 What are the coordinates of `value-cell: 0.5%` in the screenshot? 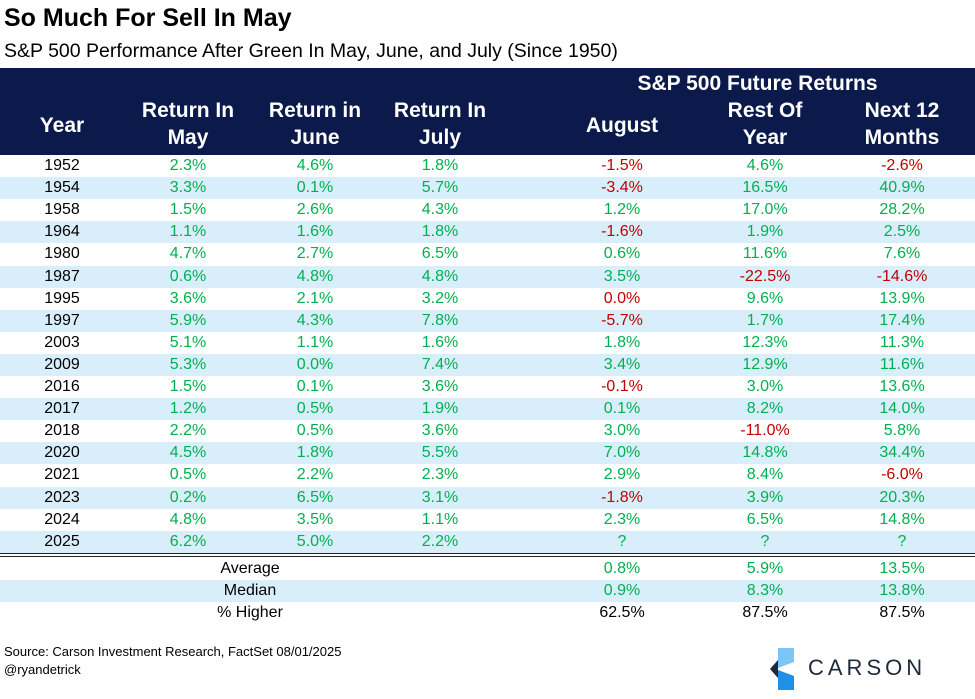 It's located at (315, 409).